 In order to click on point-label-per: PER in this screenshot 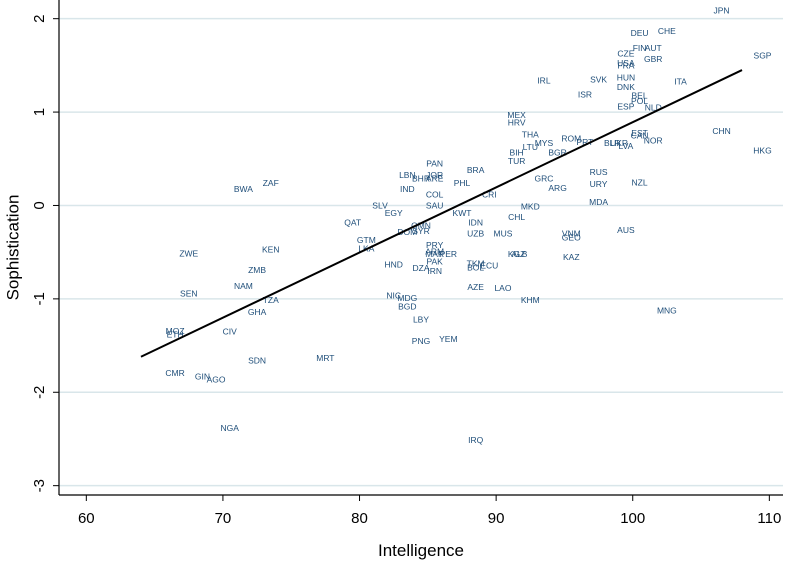, I will do `click(448, 254)`.